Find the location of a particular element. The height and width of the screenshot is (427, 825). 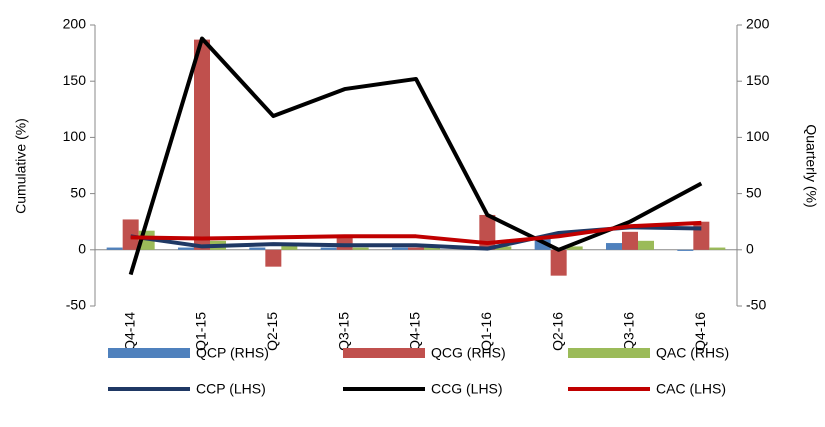

y2-tick-label: 0 is located at coordinates (750, 249).